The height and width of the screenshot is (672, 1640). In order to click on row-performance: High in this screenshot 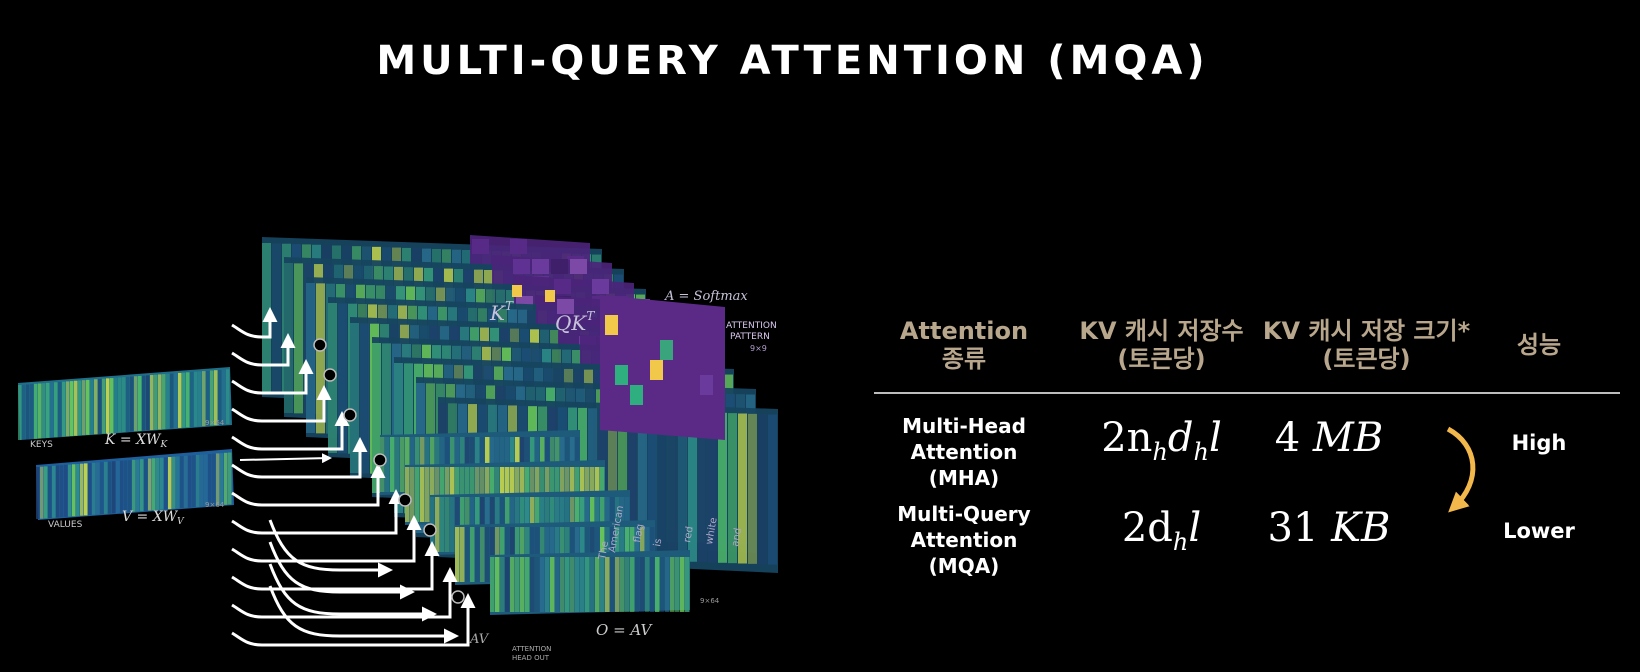, I will do `click(1539, 443)`.